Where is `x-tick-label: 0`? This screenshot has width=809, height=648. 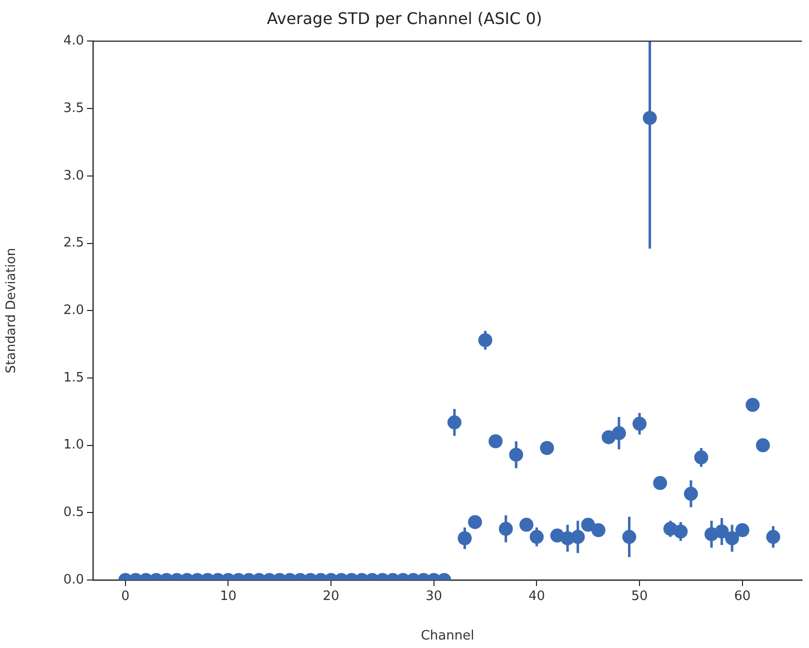 x-tick-label: 0 is located at coordinates (125, 596).